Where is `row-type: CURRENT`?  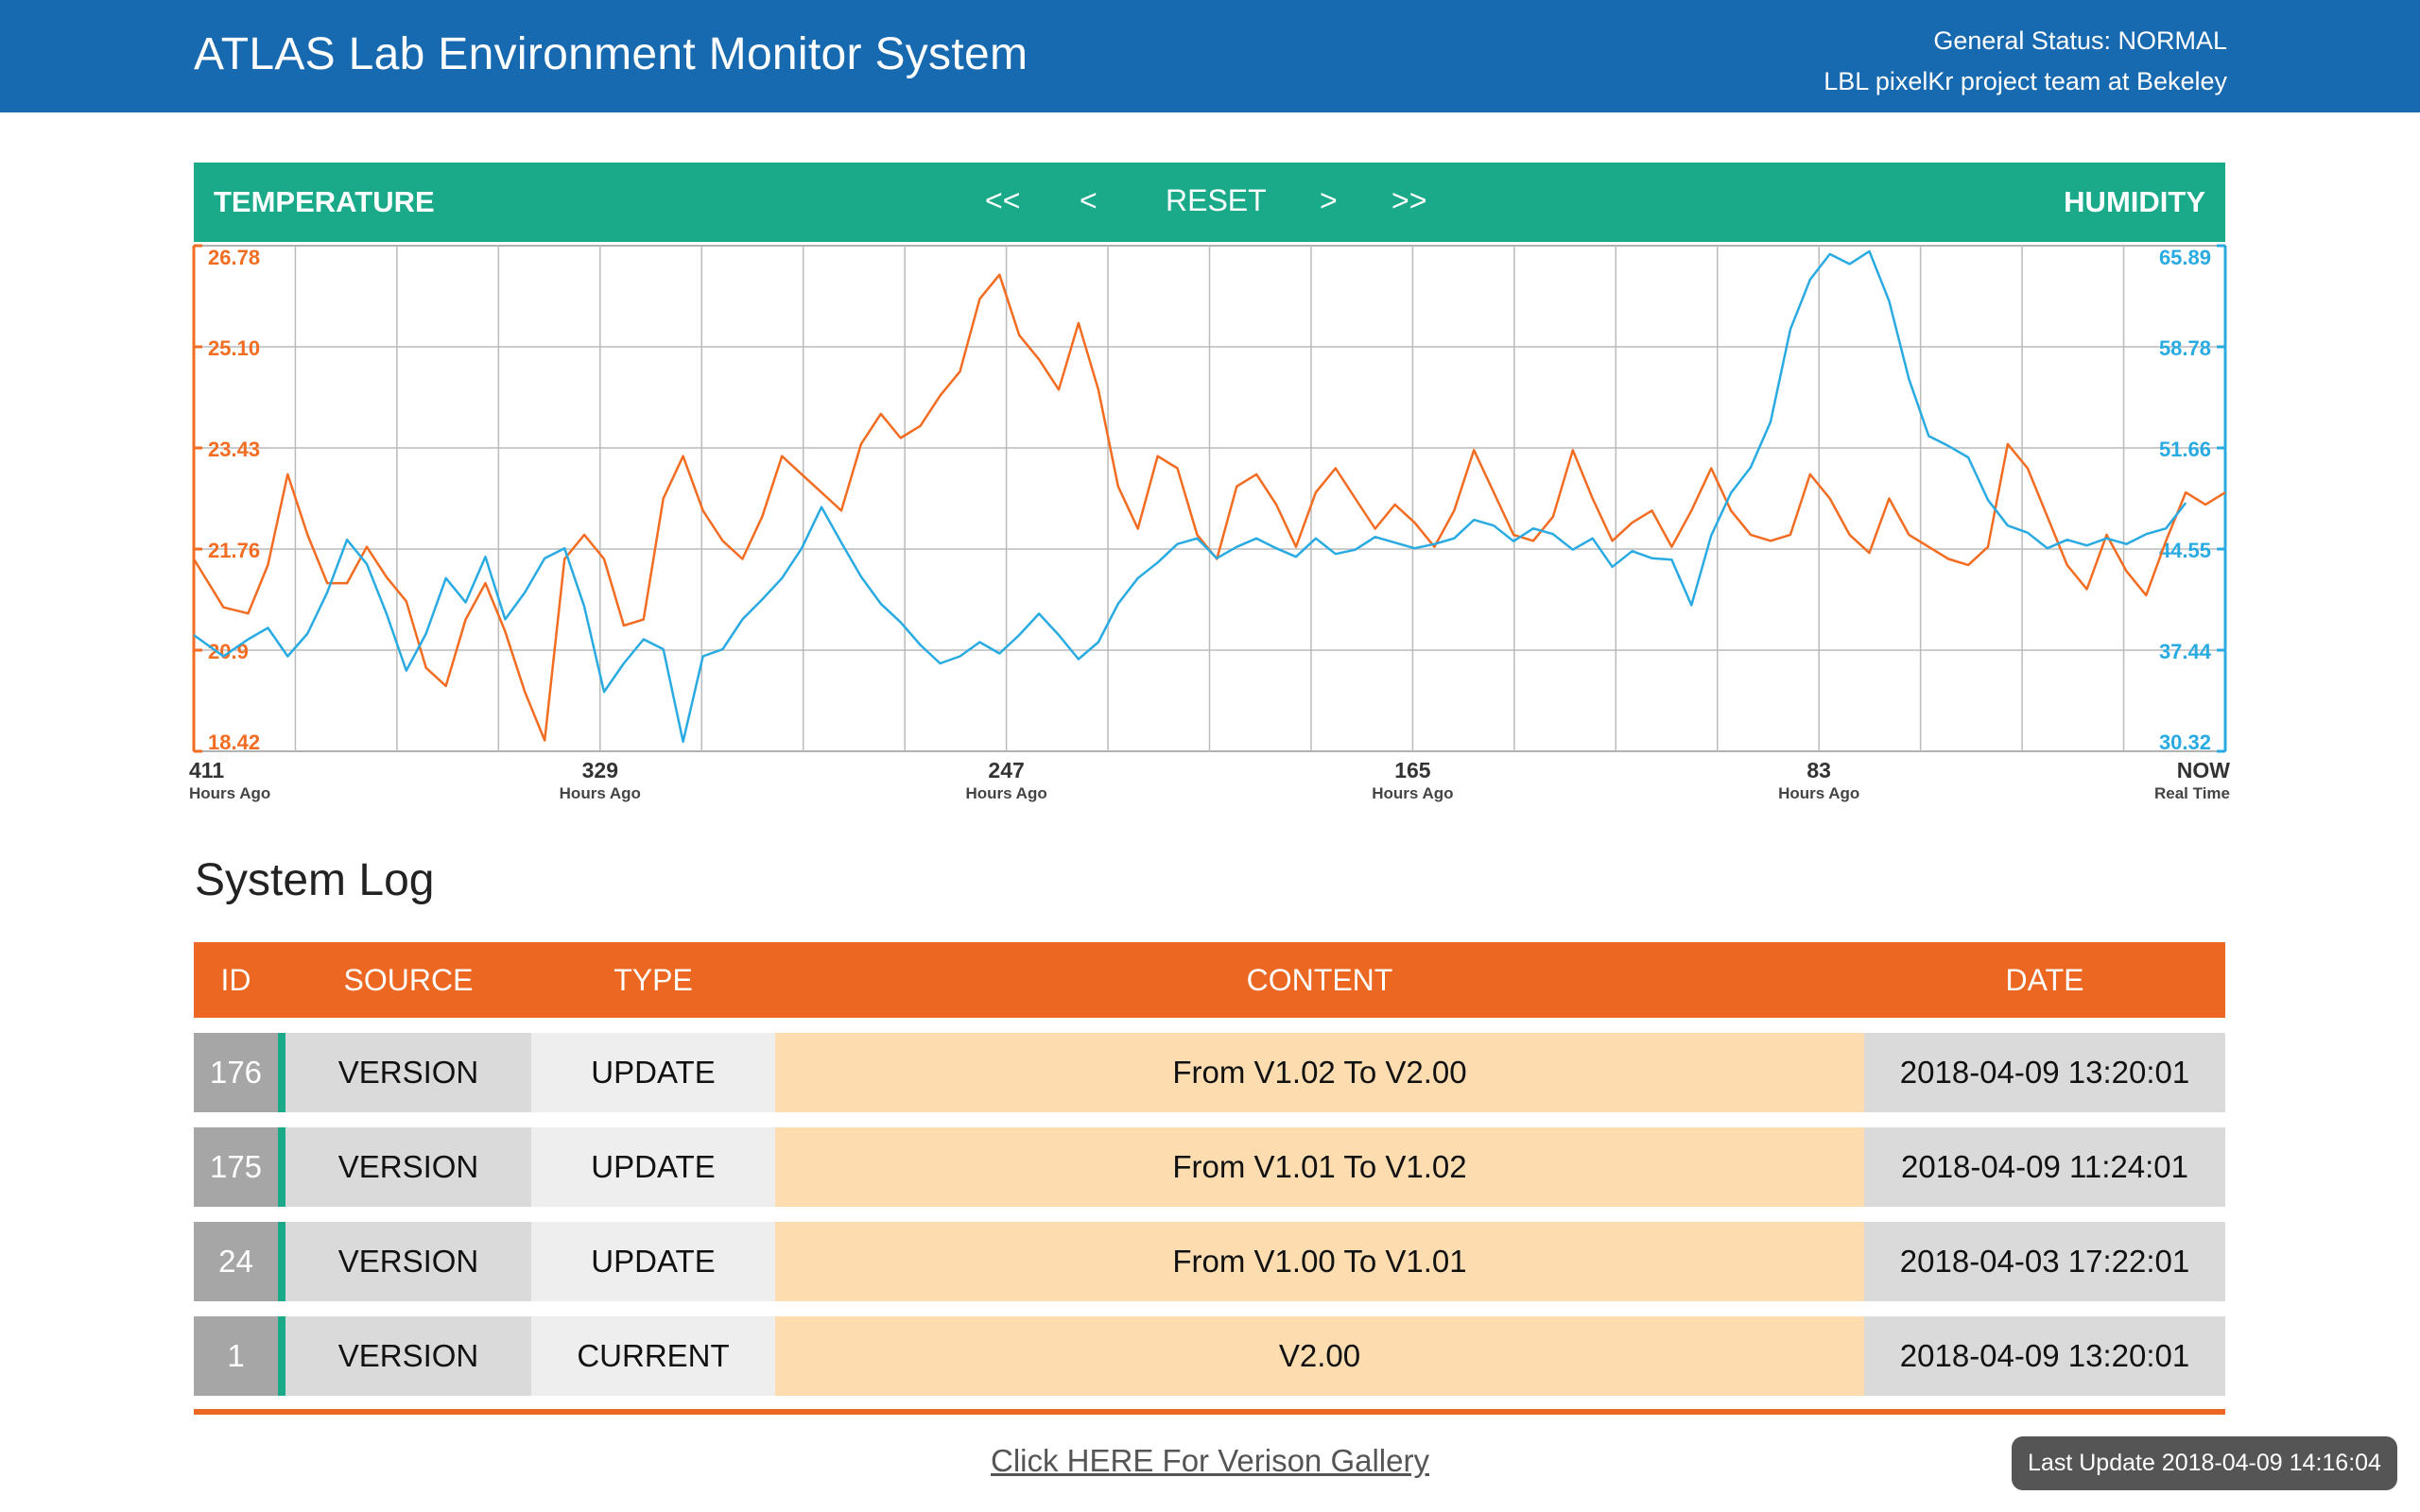
row-type: CURRENT is located at coordinates (653, 1356).